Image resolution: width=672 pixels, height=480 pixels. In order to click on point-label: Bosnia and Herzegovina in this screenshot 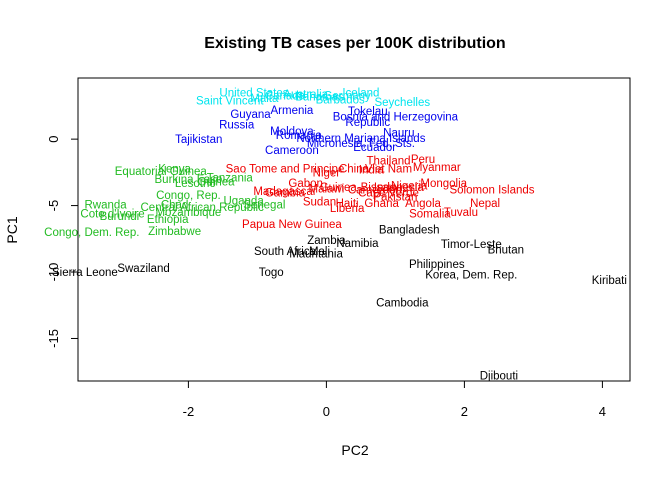, I will do `click(396, 118)`.